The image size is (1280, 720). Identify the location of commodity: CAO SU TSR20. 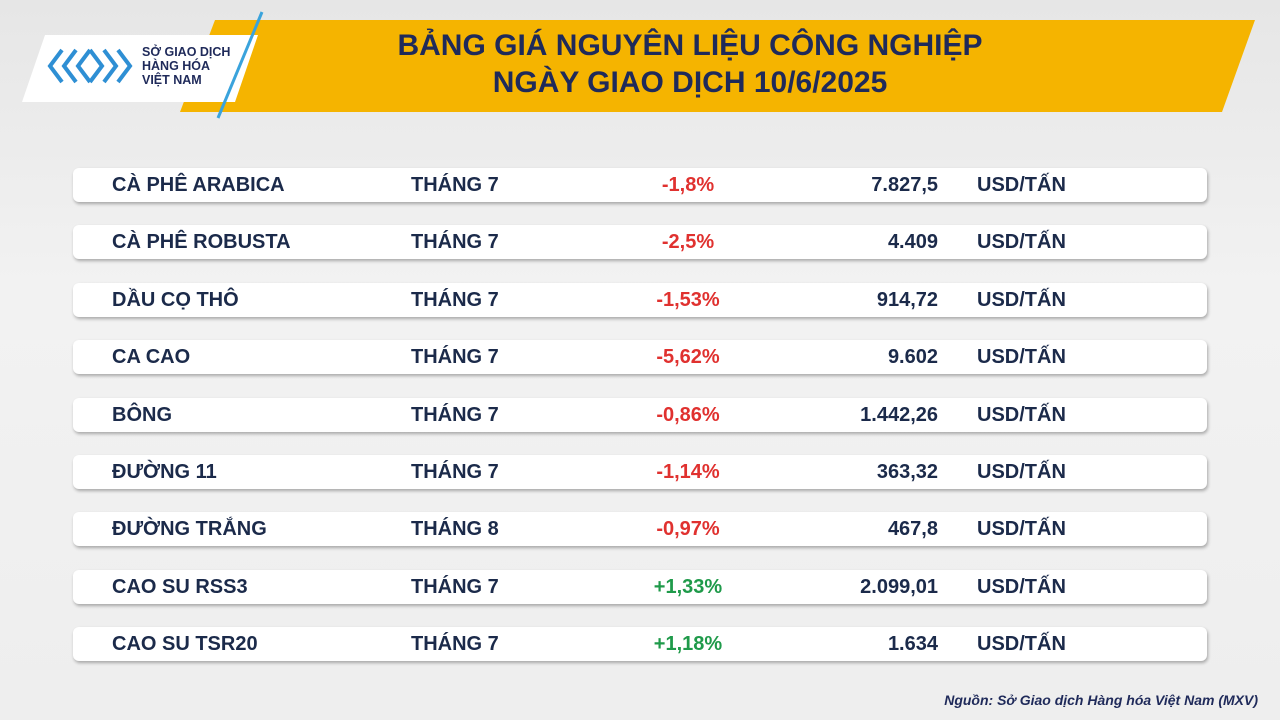
(185, 644).